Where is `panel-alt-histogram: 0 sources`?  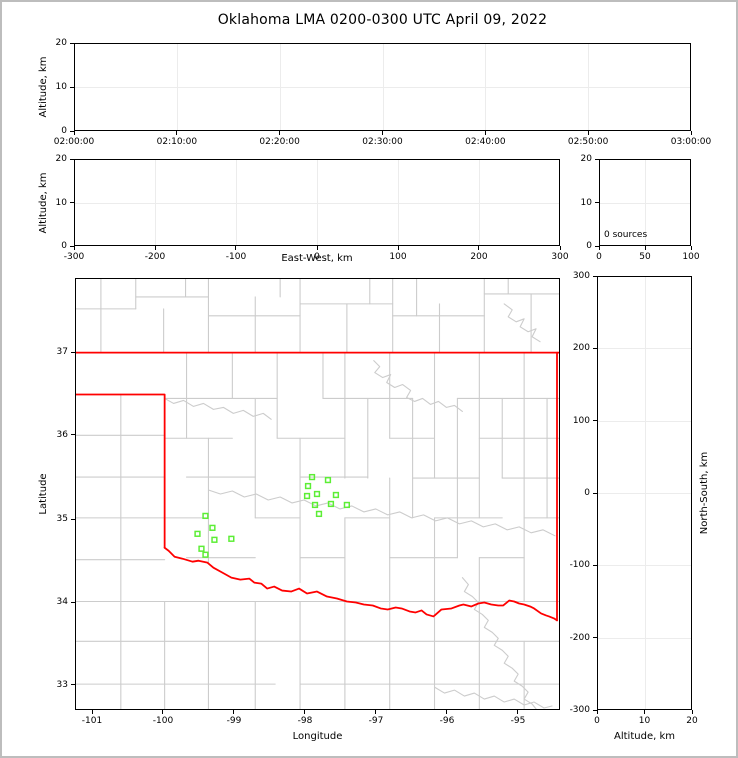
panel-alt-histogram: 0 sources is located at coordinates (645, 202).